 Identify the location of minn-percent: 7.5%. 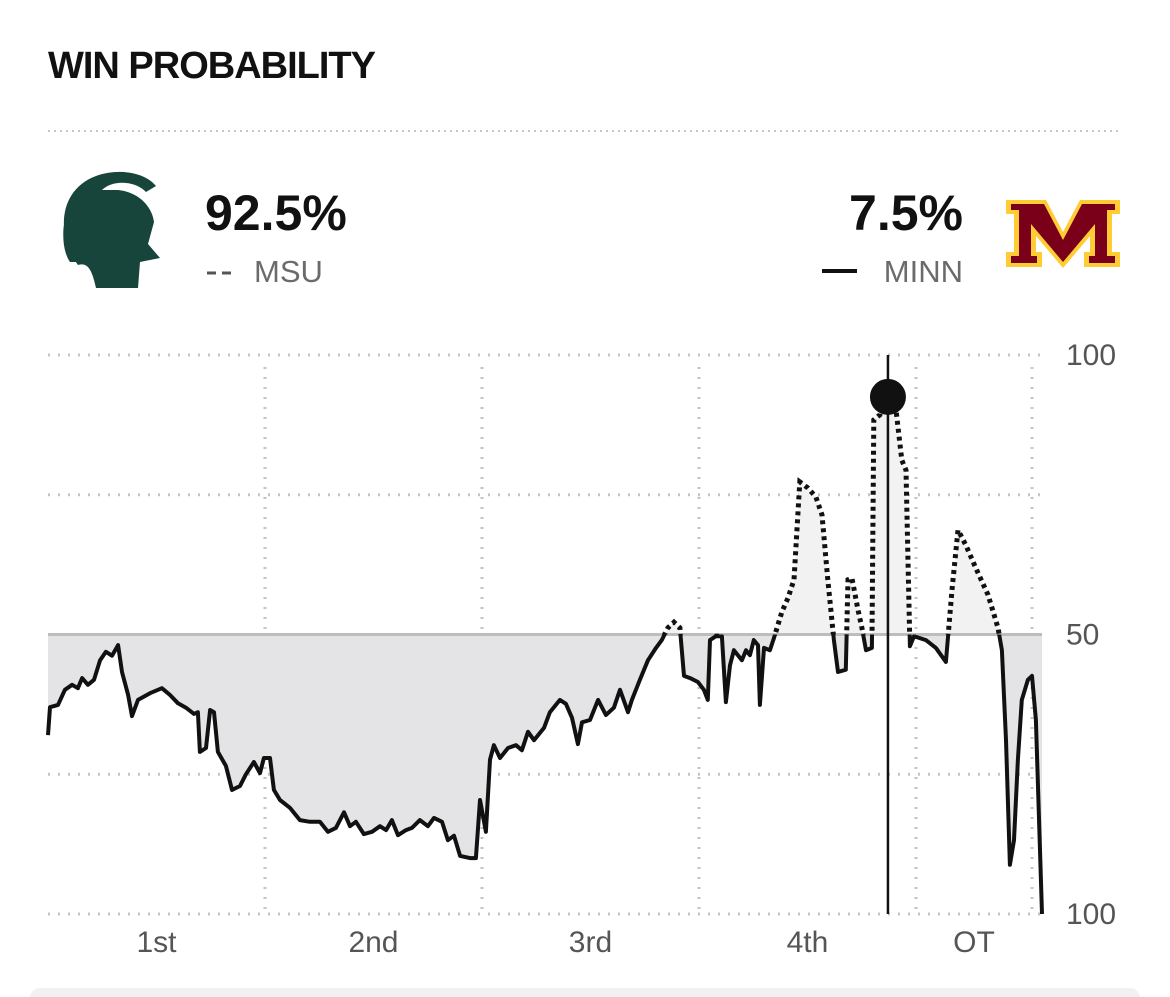
(906, 213).